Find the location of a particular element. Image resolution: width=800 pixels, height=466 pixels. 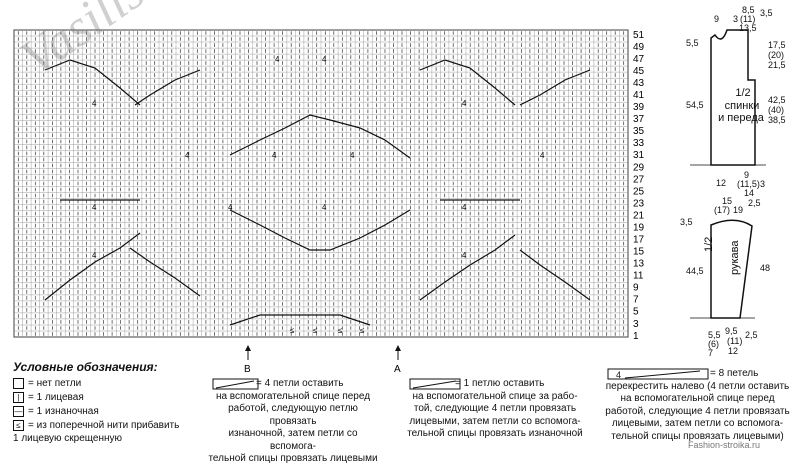

legend-title: Условные обозначения: is located at coordinates (85, 367).